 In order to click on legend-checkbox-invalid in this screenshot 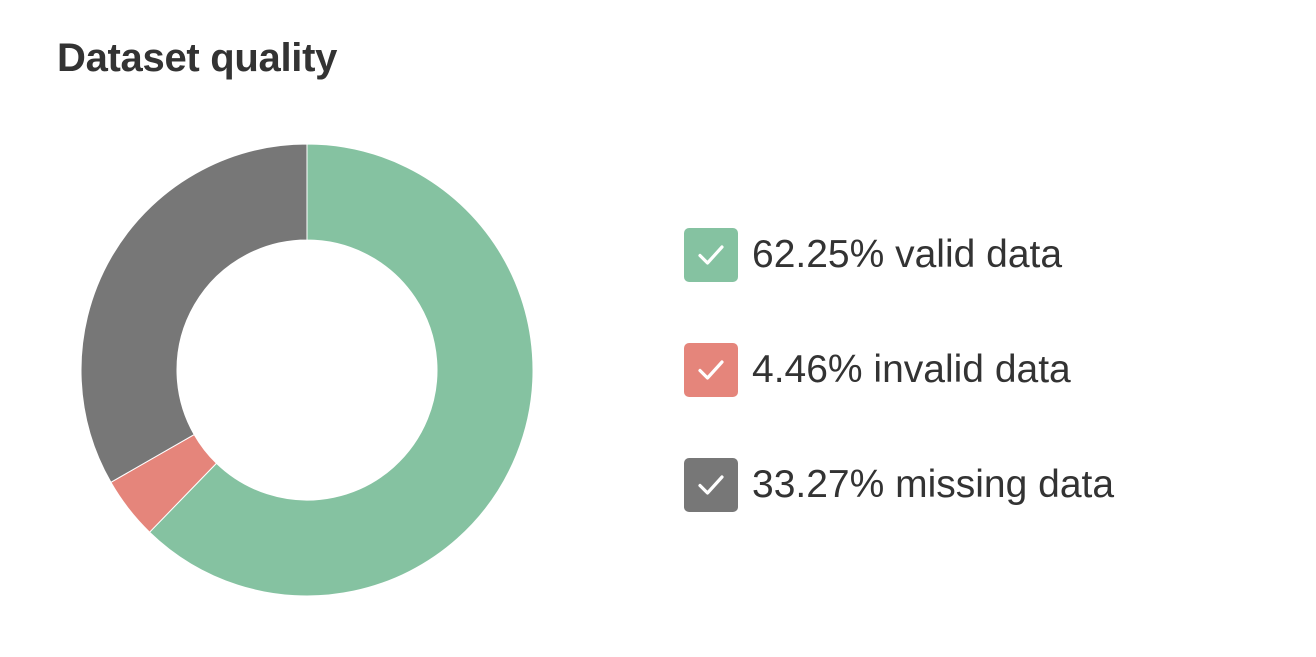, I will do `click(711, 370)`.